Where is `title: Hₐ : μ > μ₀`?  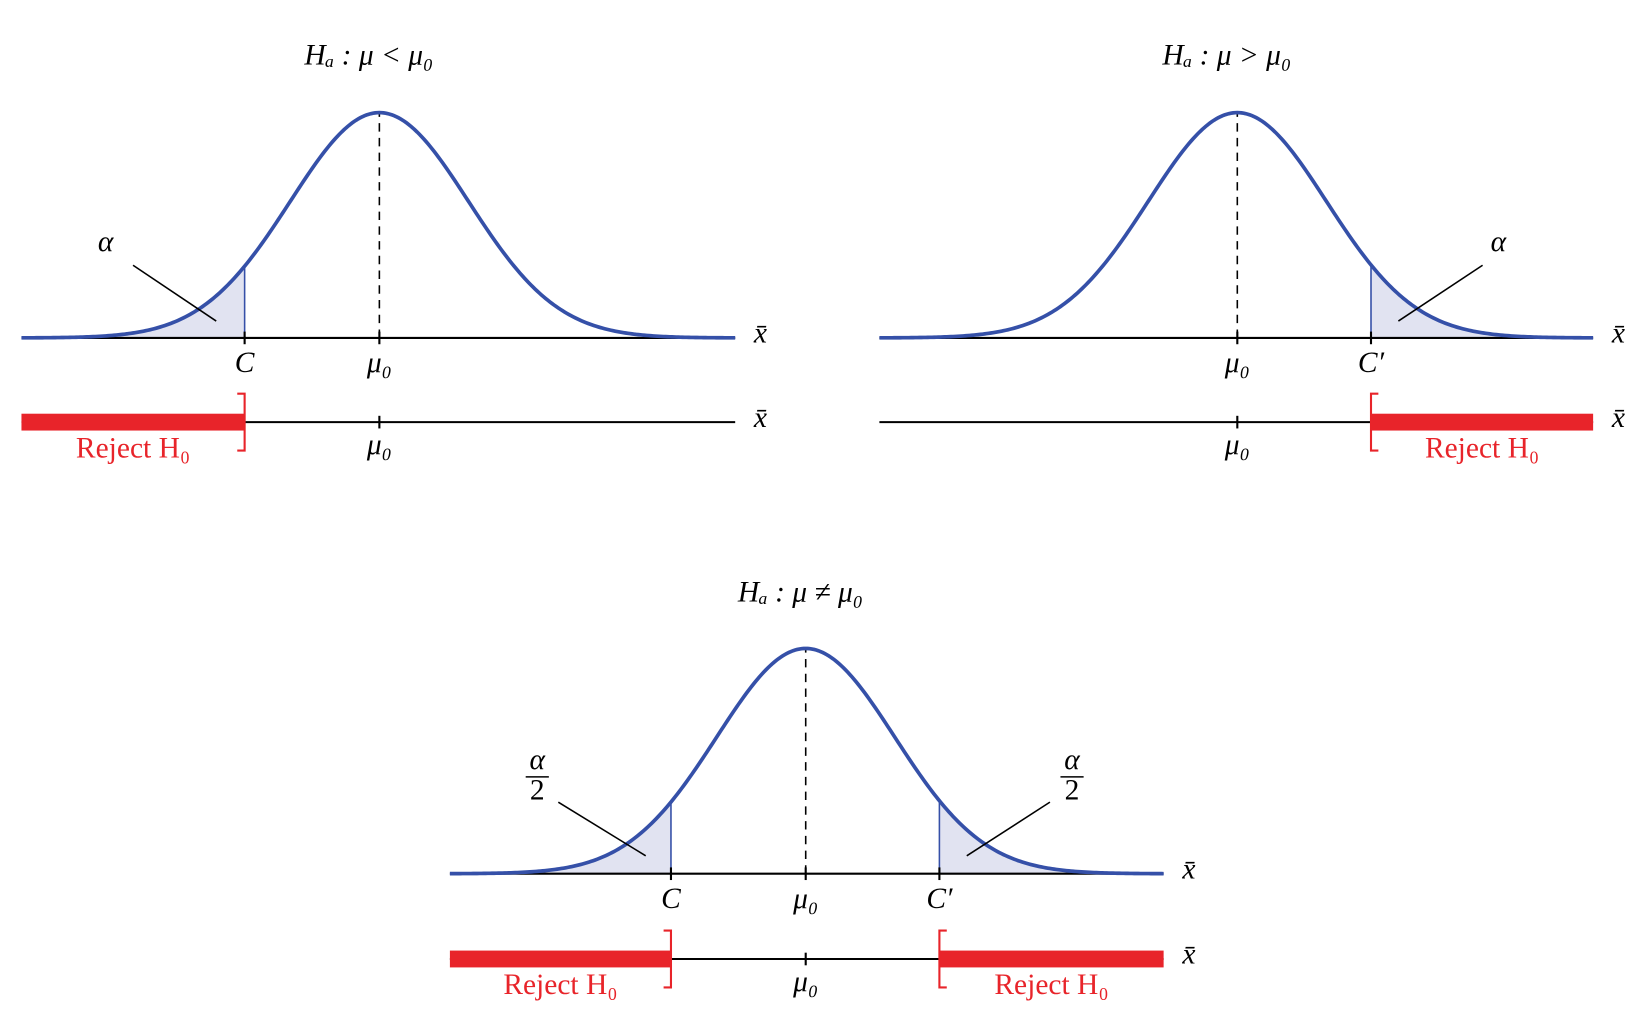
title: Hₐ : μ > μ₀ is located at coordinates (1226, 56).